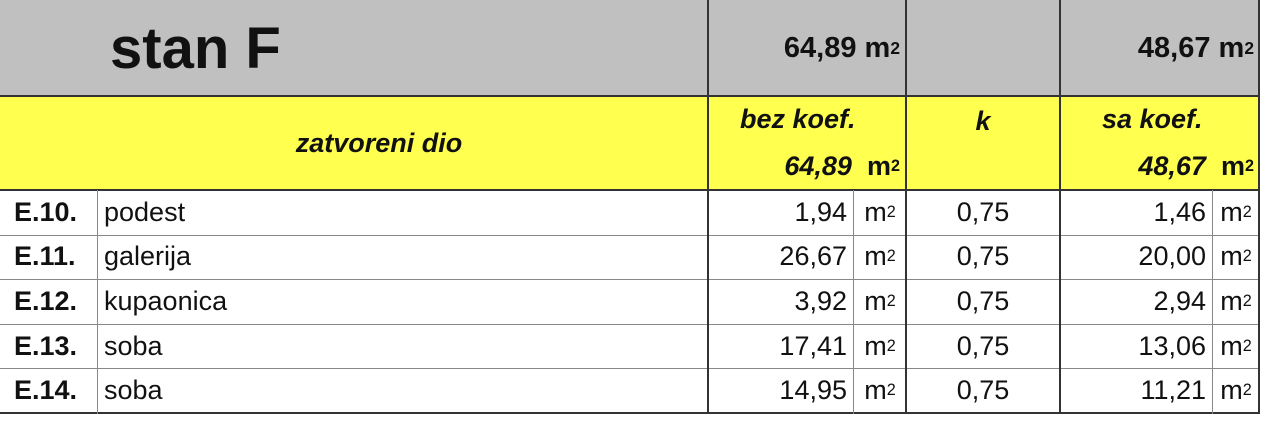  What do you see at coordinates (983, 143) in the screenshot?
I see `k-header: k` at bounding box center [983, 143].